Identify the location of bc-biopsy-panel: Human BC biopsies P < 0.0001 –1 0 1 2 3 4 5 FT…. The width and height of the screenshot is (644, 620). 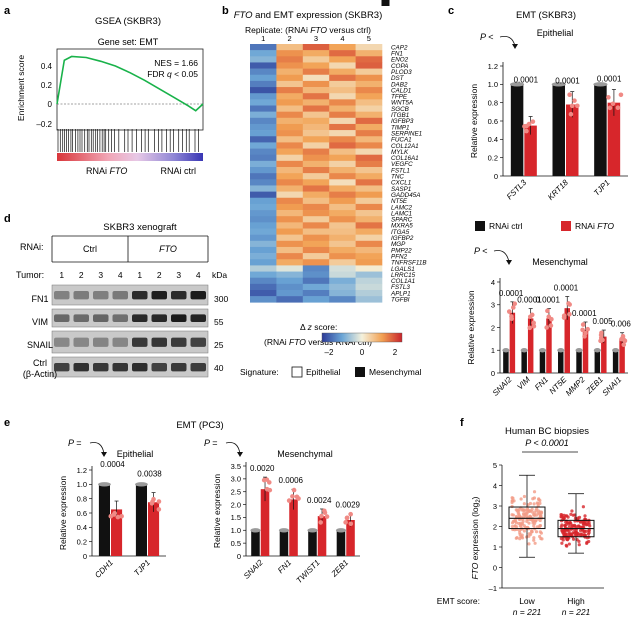
(520, 521).